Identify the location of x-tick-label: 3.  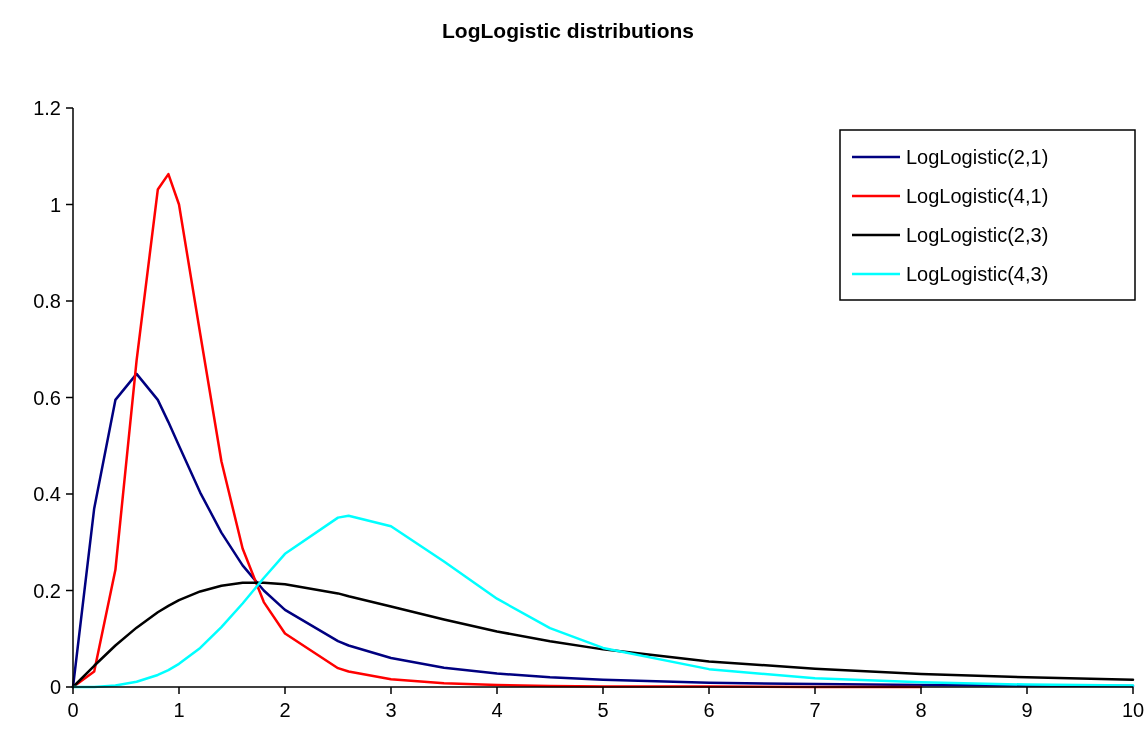
(391, 710).